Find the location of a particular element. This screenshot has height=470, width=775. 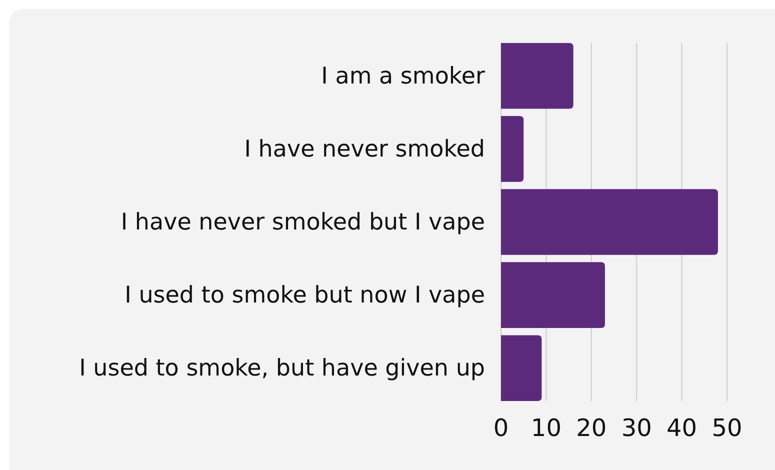

y-tick-label: I am a smoker is located at coordinates (403, 76).